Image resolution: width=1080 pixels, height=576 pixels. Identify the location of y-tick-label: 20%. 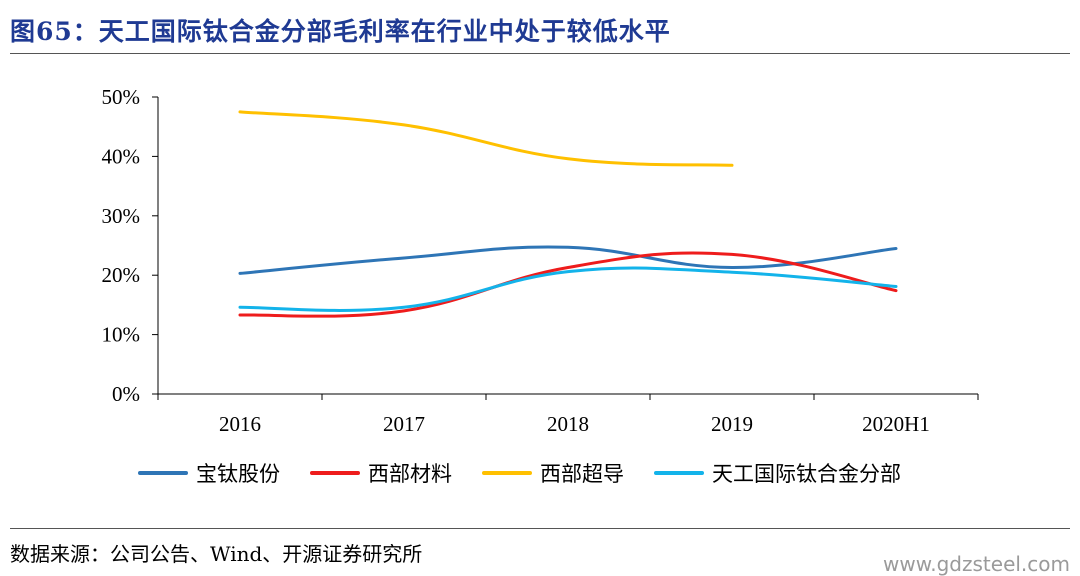
(121, 275).